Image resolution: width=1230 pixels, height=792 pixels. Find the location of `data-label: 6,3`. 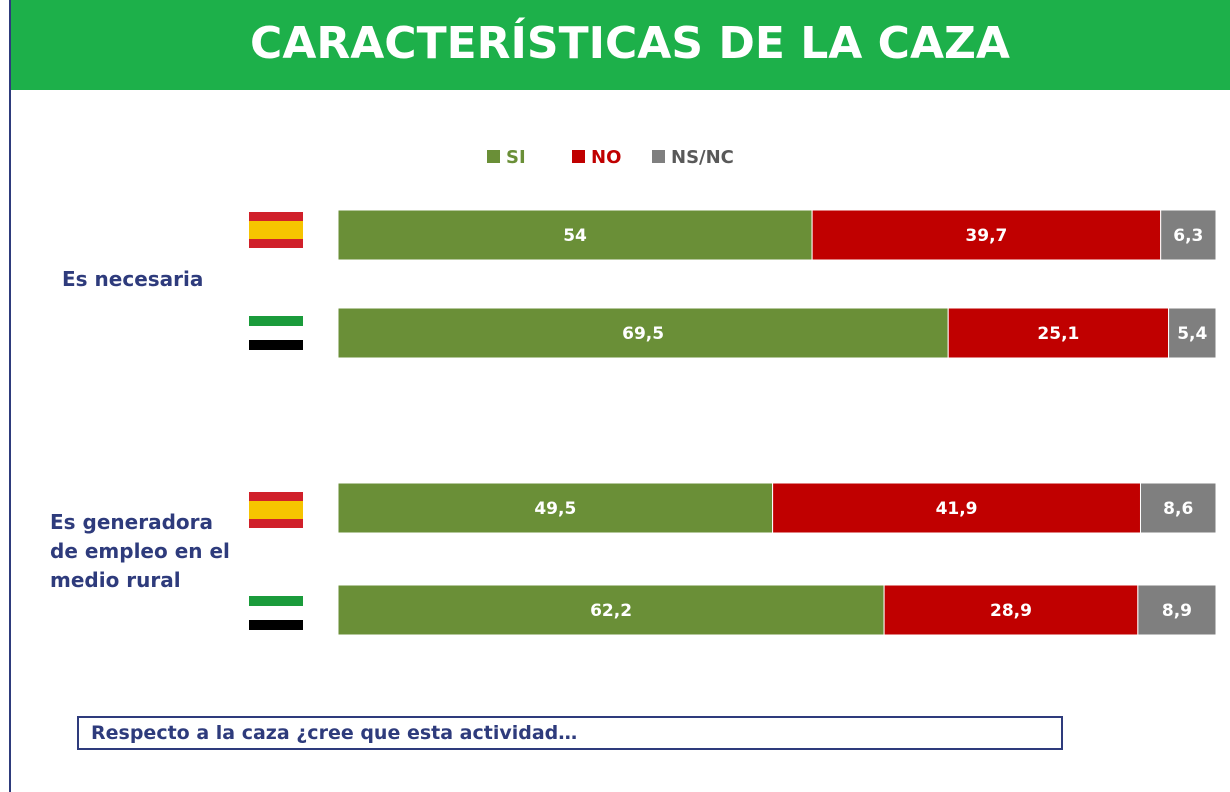

data-label: 6,3 is located at coordinates (1188, 236).